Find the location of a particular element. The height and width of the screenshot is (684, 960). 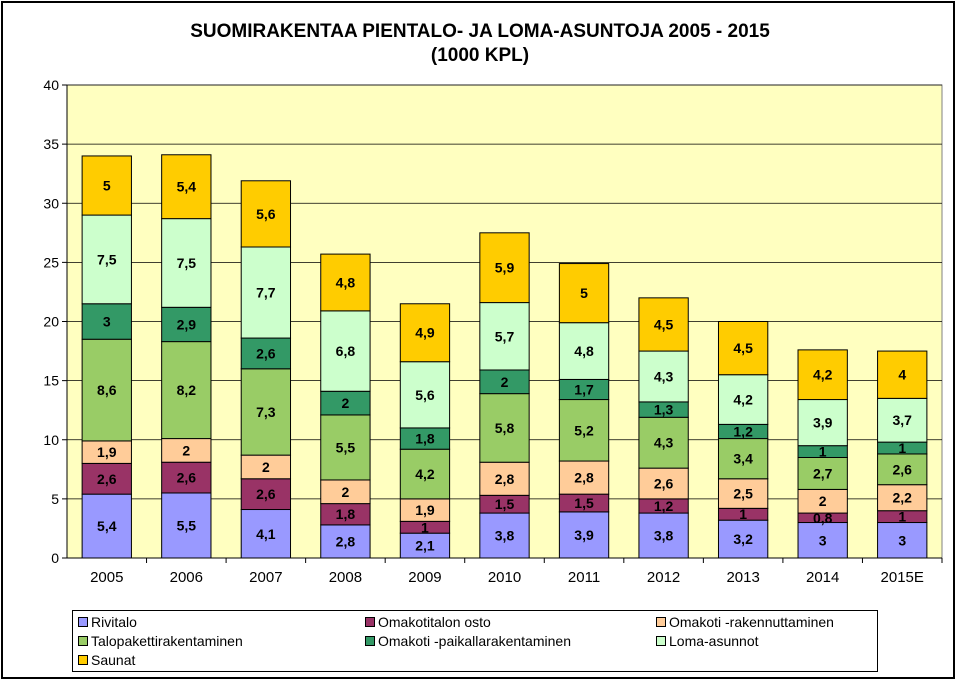

data-label: 7,3 is located at coordinates (266, 412).